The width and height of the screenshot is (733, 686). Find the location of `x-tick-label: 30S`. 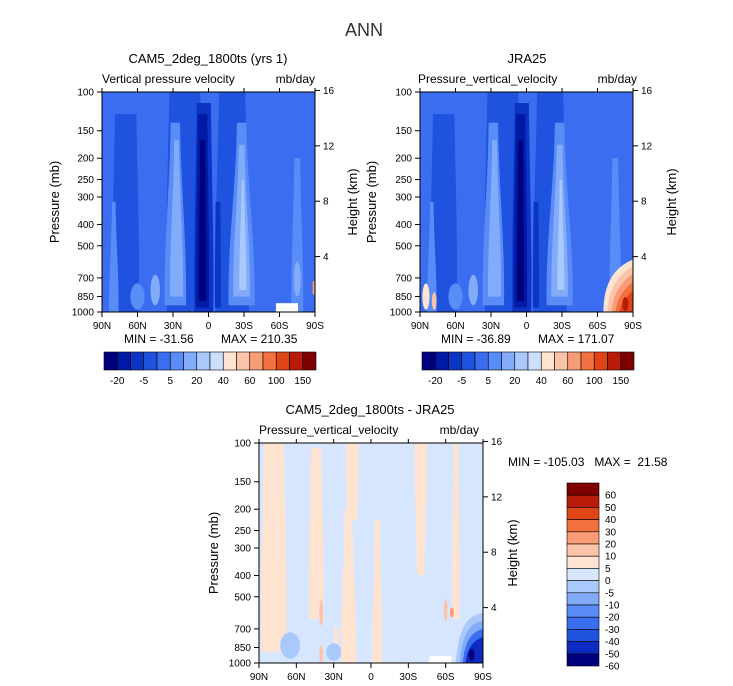

x-tick-label: 30S is located at coordinates (408, 677).